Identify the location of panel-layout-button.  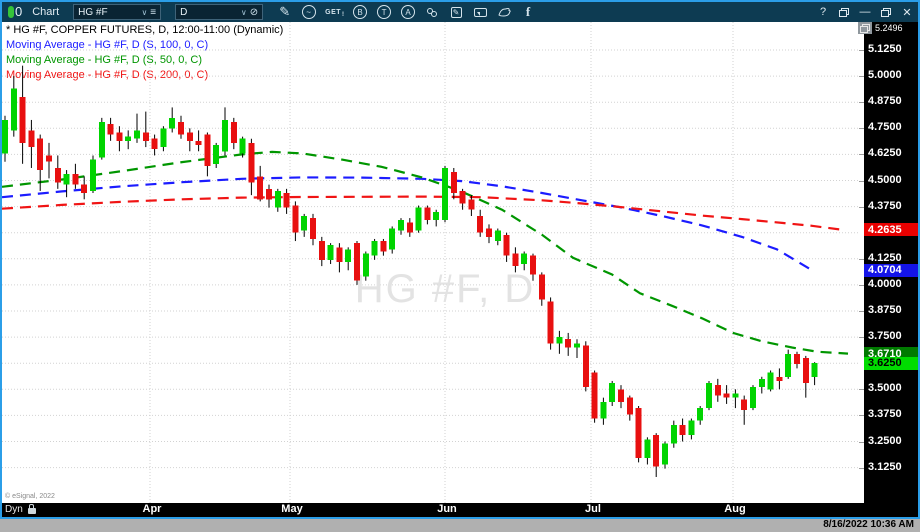
(844, 12).